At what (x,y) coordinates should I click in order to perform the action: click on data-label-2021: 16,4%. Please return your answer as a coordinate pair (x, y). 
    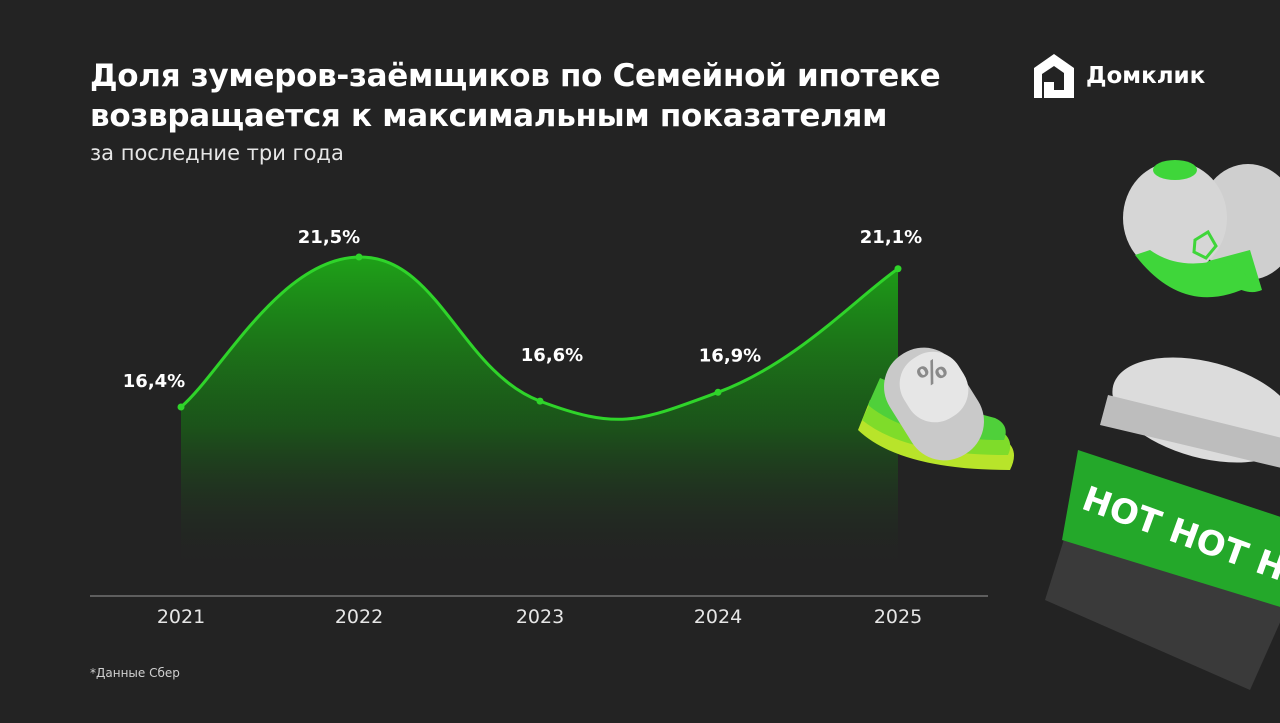
    Looking at the image, I should click on (154, 381).